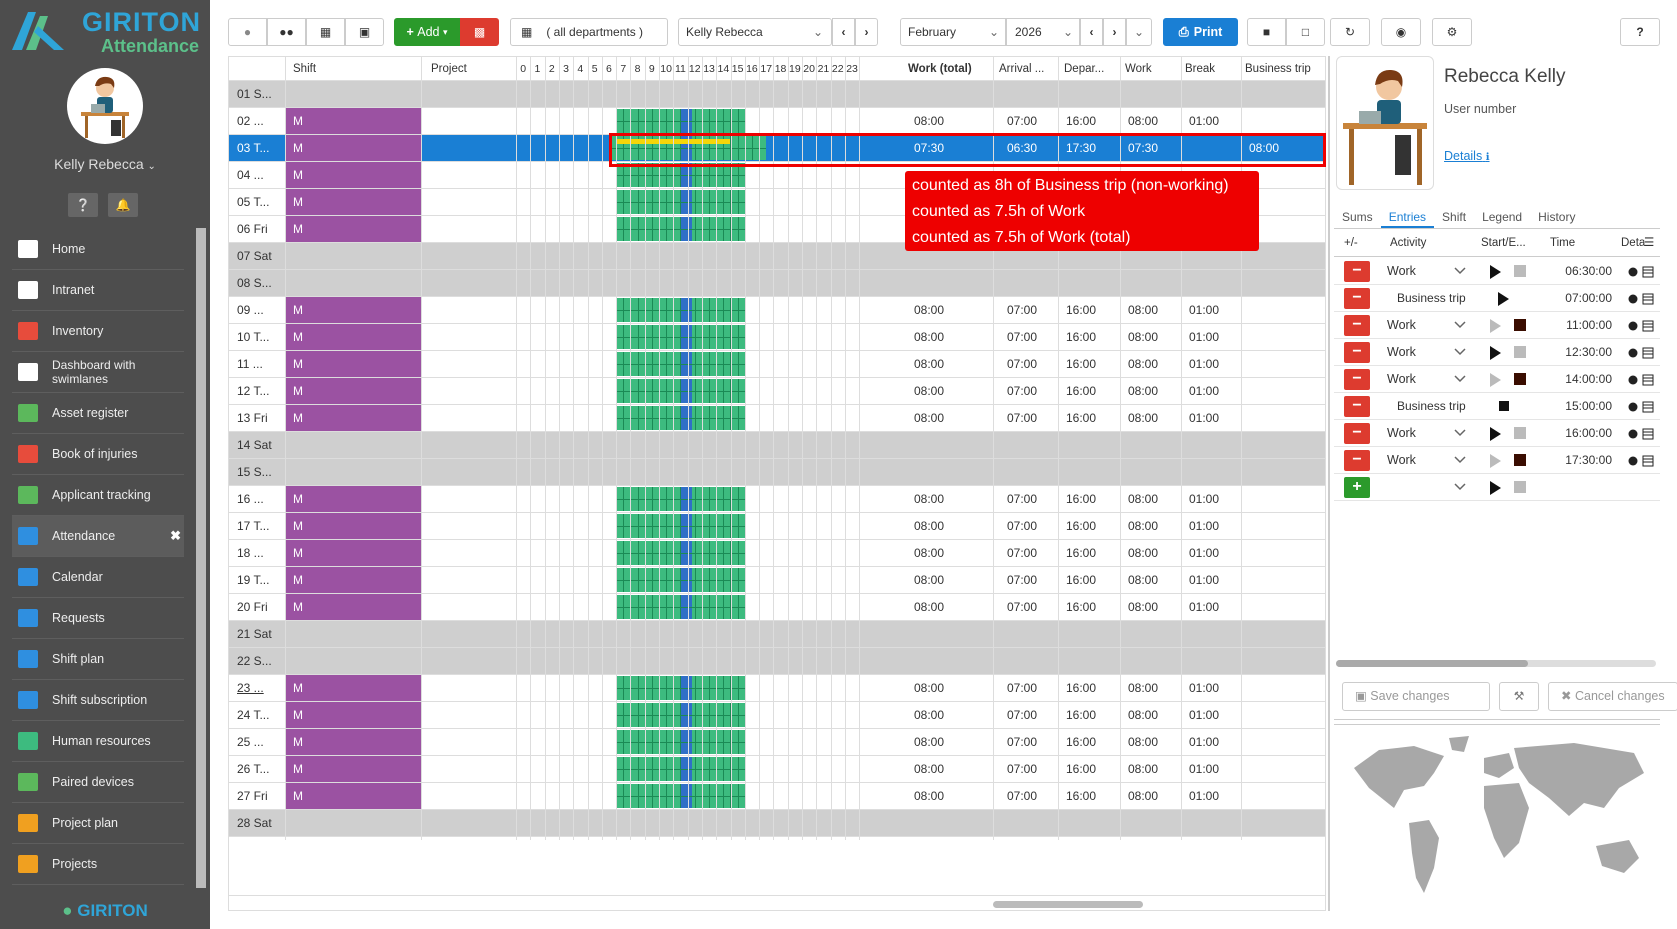  Describe the element at coordinates (953, 32) in the screenshot. I see `month-select: February ⌄` at that location.